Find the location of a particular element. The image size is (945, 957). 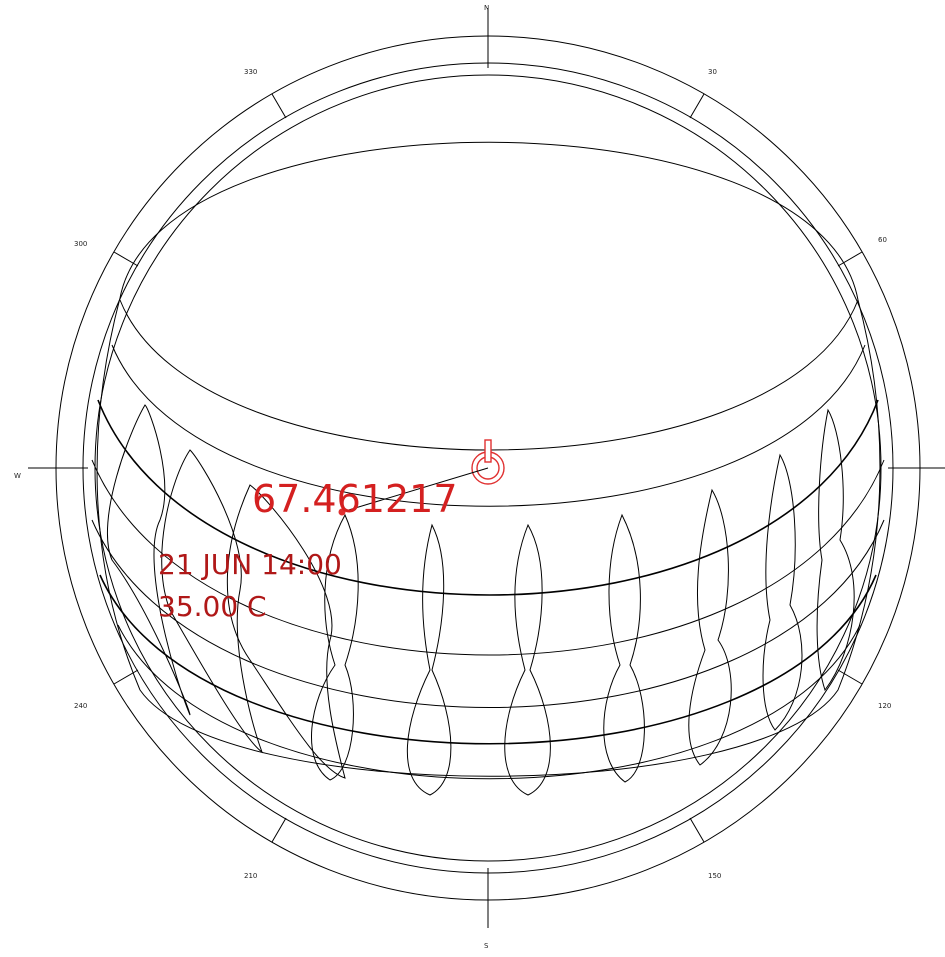

label-south: S is located at coordinates (486, 946).